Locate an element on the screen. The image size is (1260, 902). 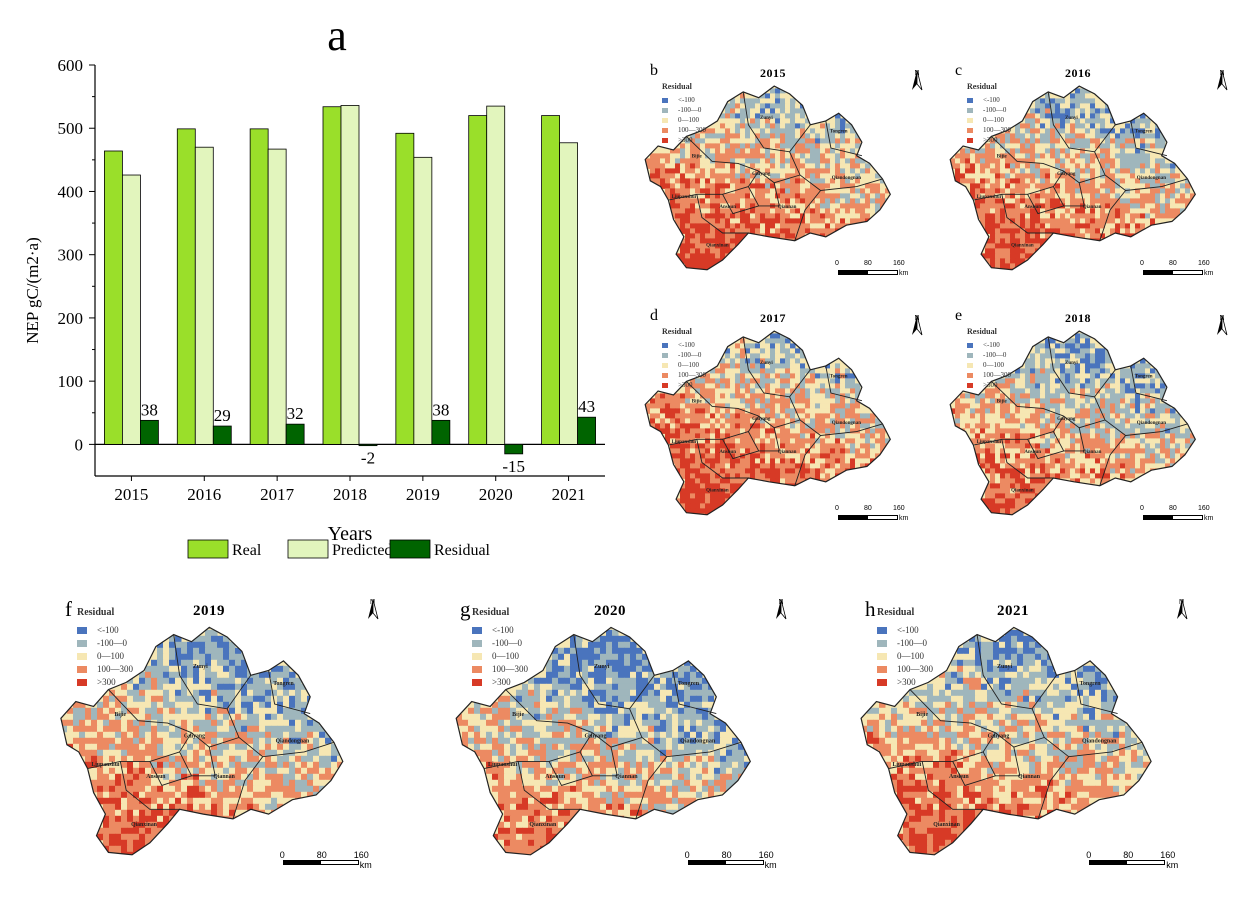
region-label: Guiyang is located at coordinates (761, 419).